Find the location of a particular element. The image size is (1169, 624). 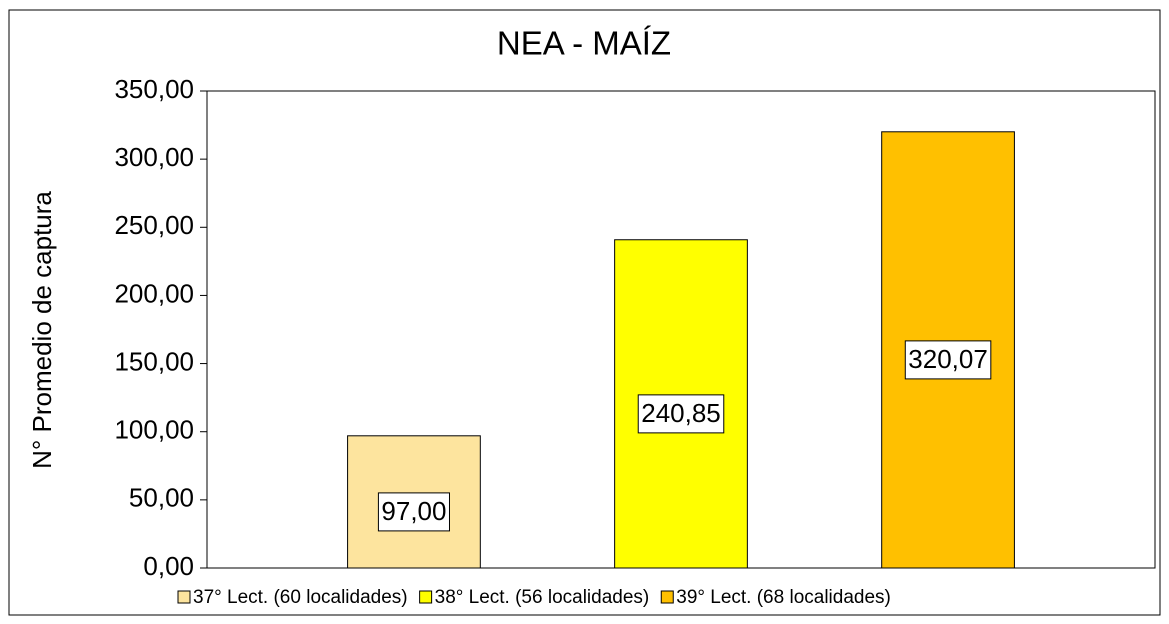

y-axis-title: N° Promedio de captura is located at coordinates (42, 330).